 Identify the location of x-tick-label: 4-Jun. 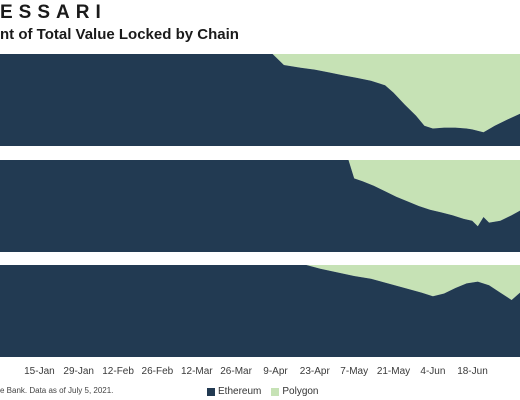
(432, 371).